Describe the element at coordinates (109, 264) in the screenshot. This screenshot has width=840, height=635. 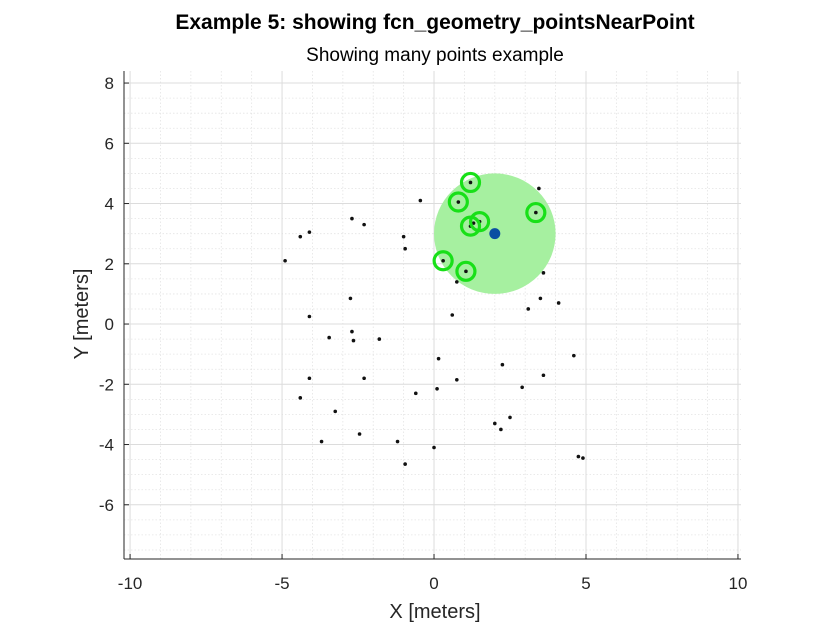
I see `y-tick-label: 2` at that location.